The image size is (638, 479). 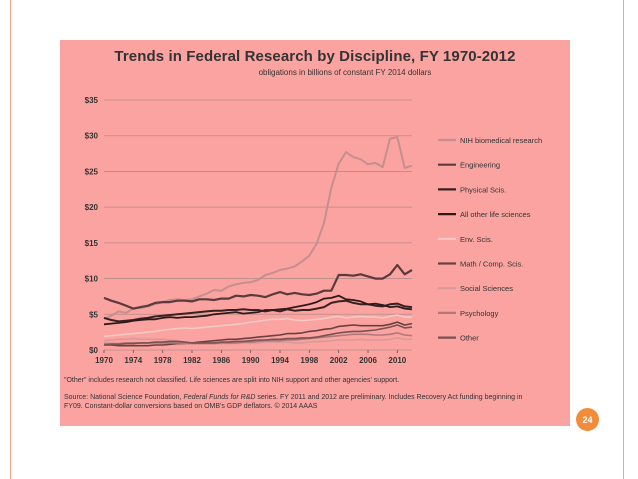 What do you see at coordinates (479, 313) in the screenshot?
I see `legend-label: Psychology` at bounding box center [479, 313].